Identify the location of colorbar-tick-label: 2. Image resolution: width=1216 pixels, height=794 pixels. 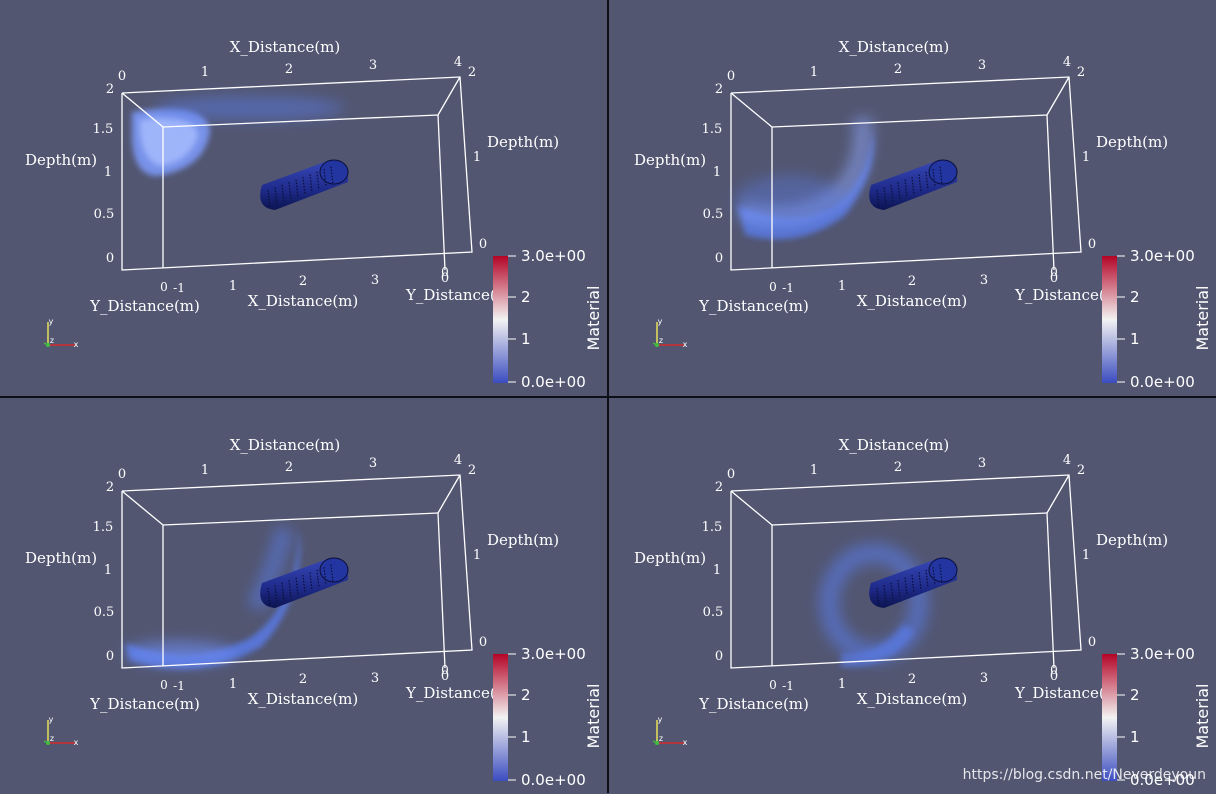
(1135, 695).